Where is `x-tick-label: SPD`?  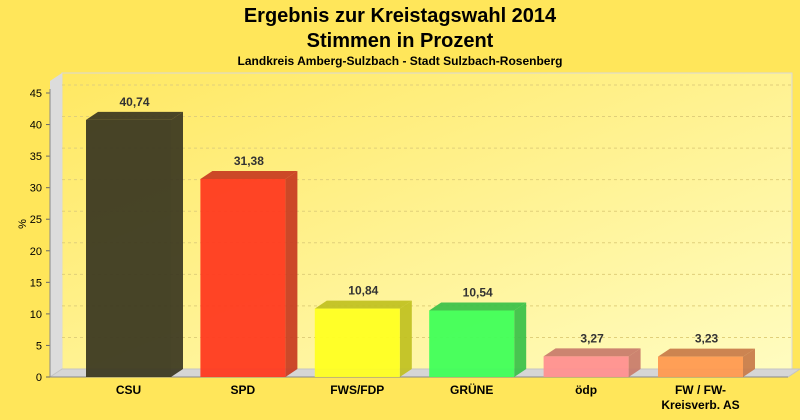
x-tick-label: SPD is located at coordinates (243, 390).